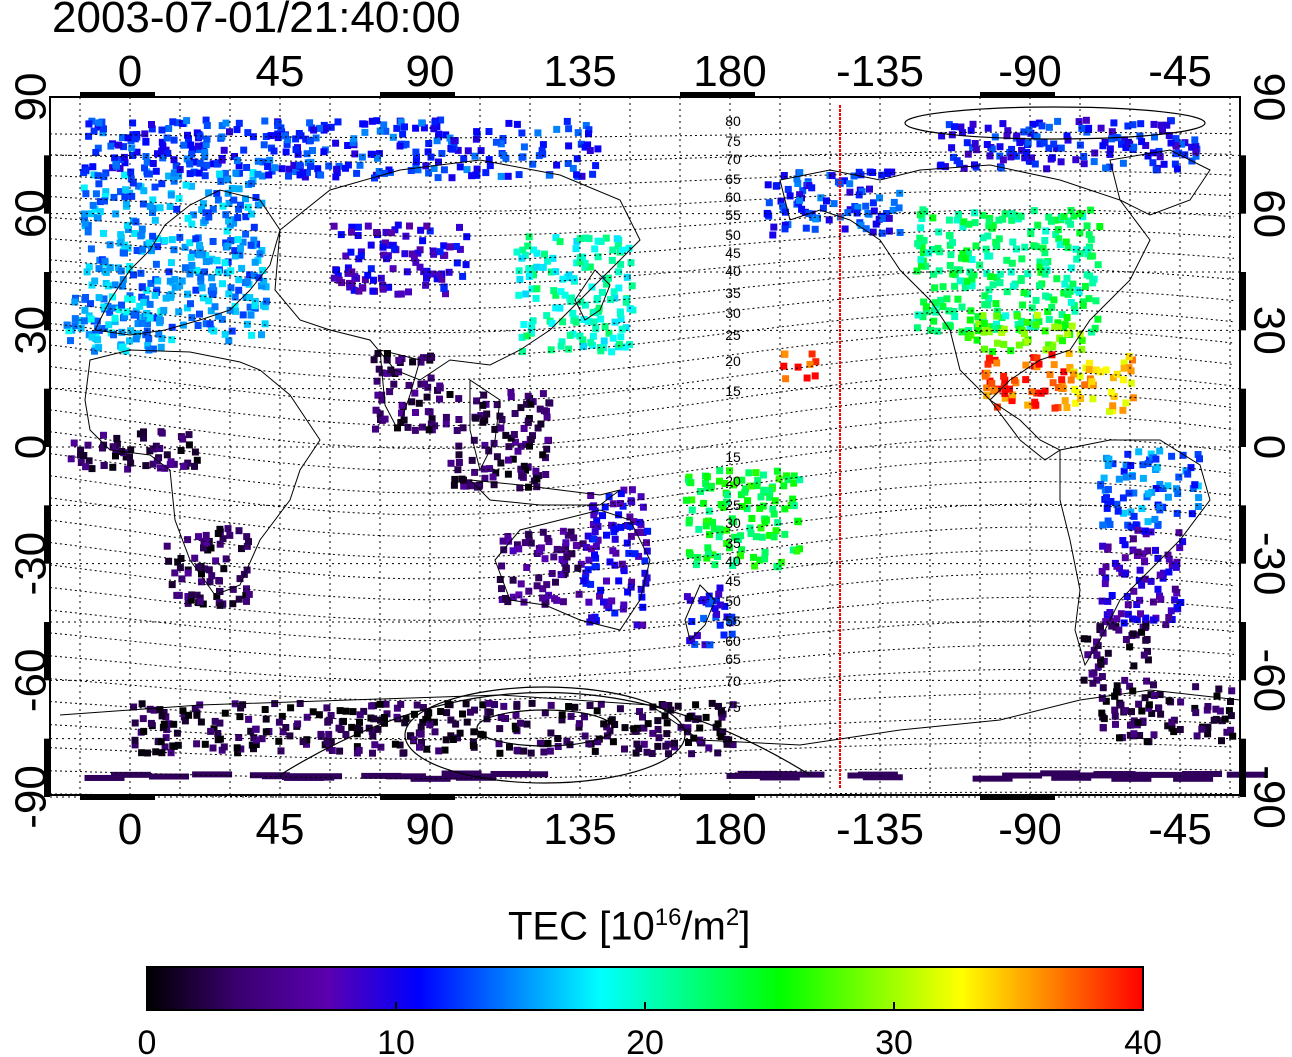 The image size is (1292, 1057). What do you see at coordinates (1025, 381) in the screenshot?
I see `tec-cluster-mexico-central` at bounding box center [1025, 381].